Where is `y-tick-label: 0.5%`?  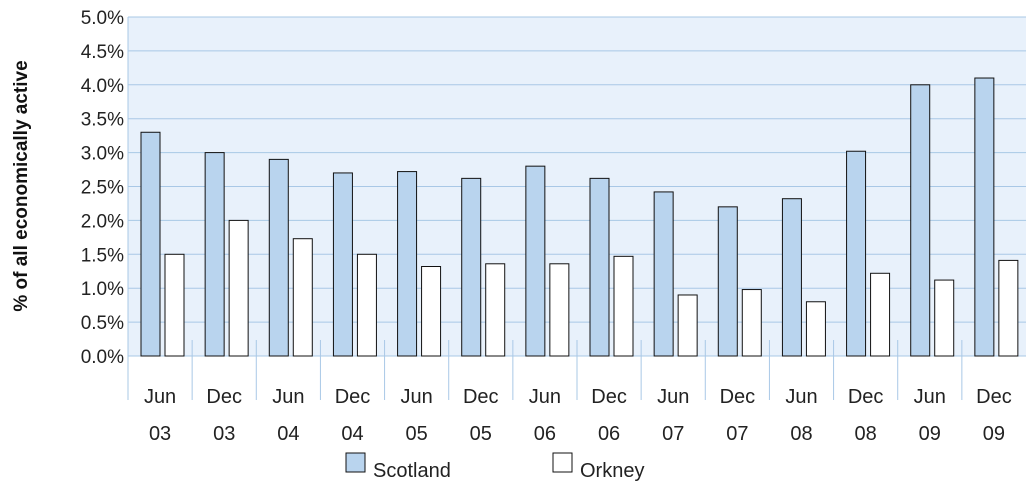
y-tick-label: 0.5% is located at coordinates (102, 323).